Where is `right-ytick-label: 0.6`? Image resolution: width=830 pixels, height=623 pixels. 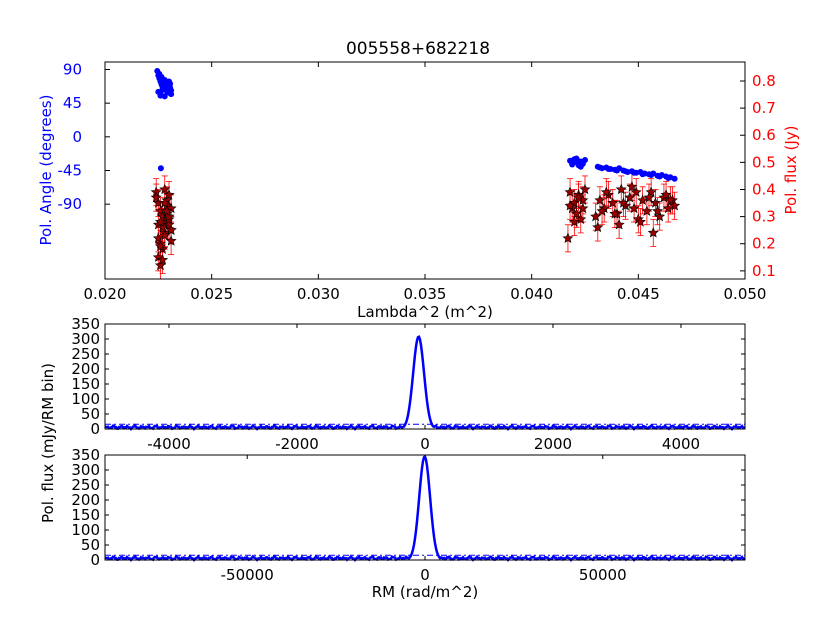 right-ytick-label: 0.6 is located at coordinates (764, 135).